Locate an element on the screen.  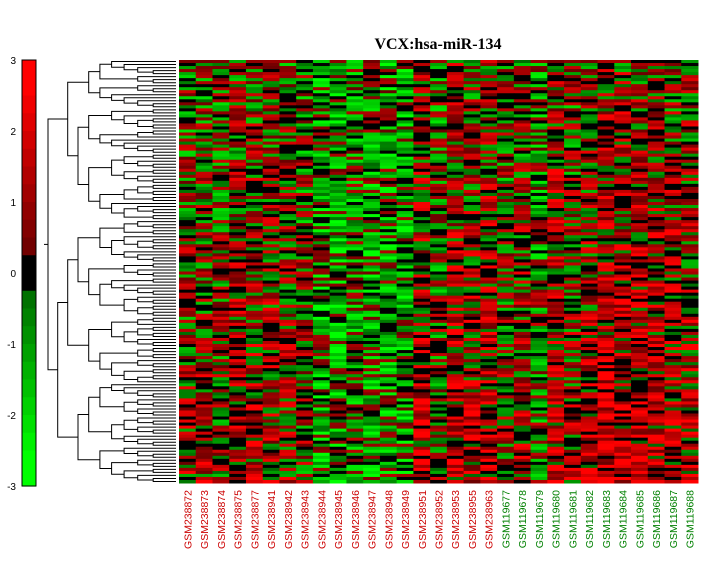
dendrogram-branch is located at coordinates (164, 126).